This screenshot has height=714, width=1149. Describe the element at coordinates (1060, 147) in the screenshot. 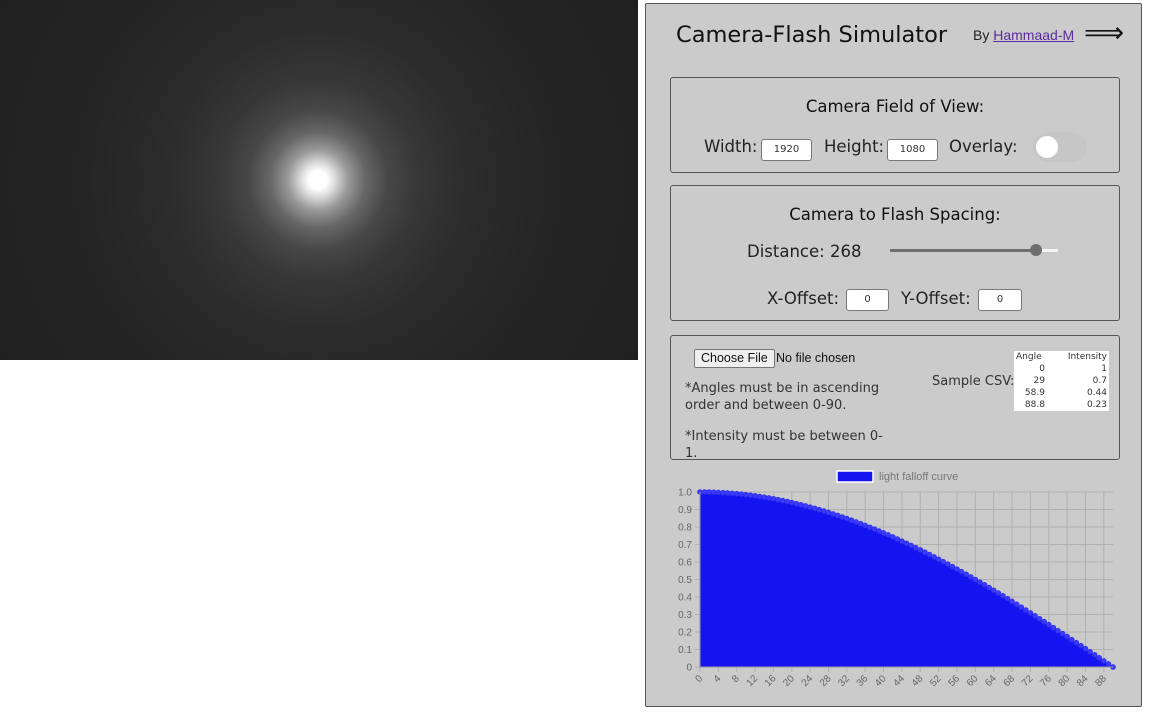

I see `overlay-toggle` at that location.